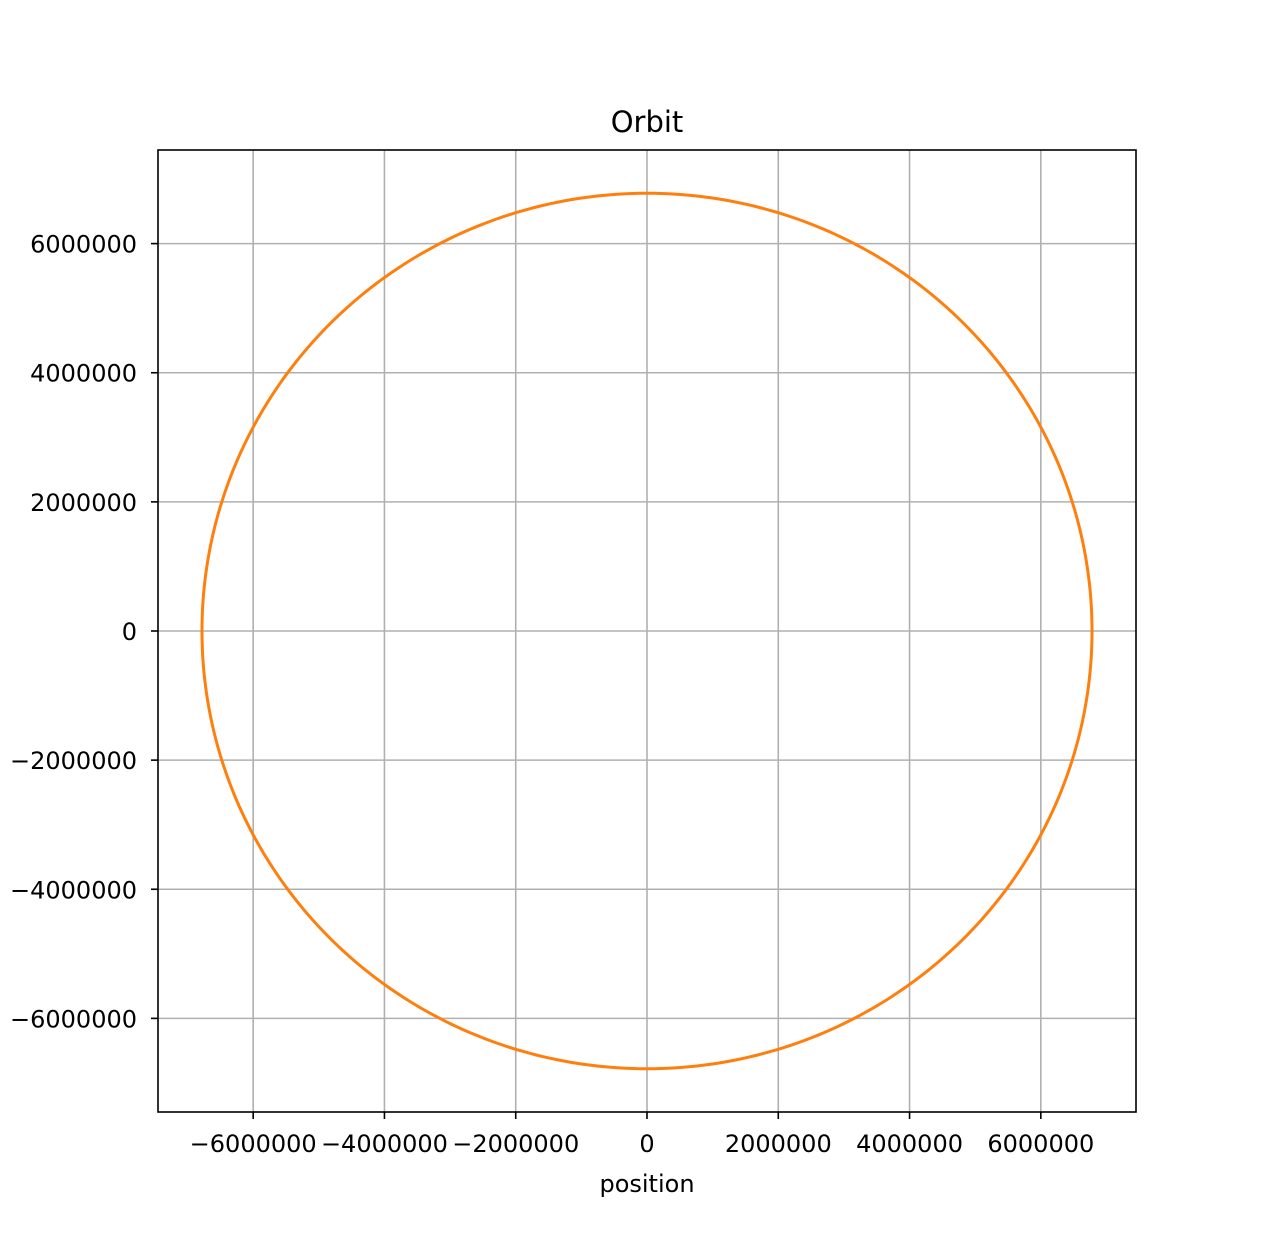 The width and height of the screenshot is (1262, 1250). Describe the element at coordinates (778, 1144) in the screenshot. I see `x-tick-label: 2000000` at that location.